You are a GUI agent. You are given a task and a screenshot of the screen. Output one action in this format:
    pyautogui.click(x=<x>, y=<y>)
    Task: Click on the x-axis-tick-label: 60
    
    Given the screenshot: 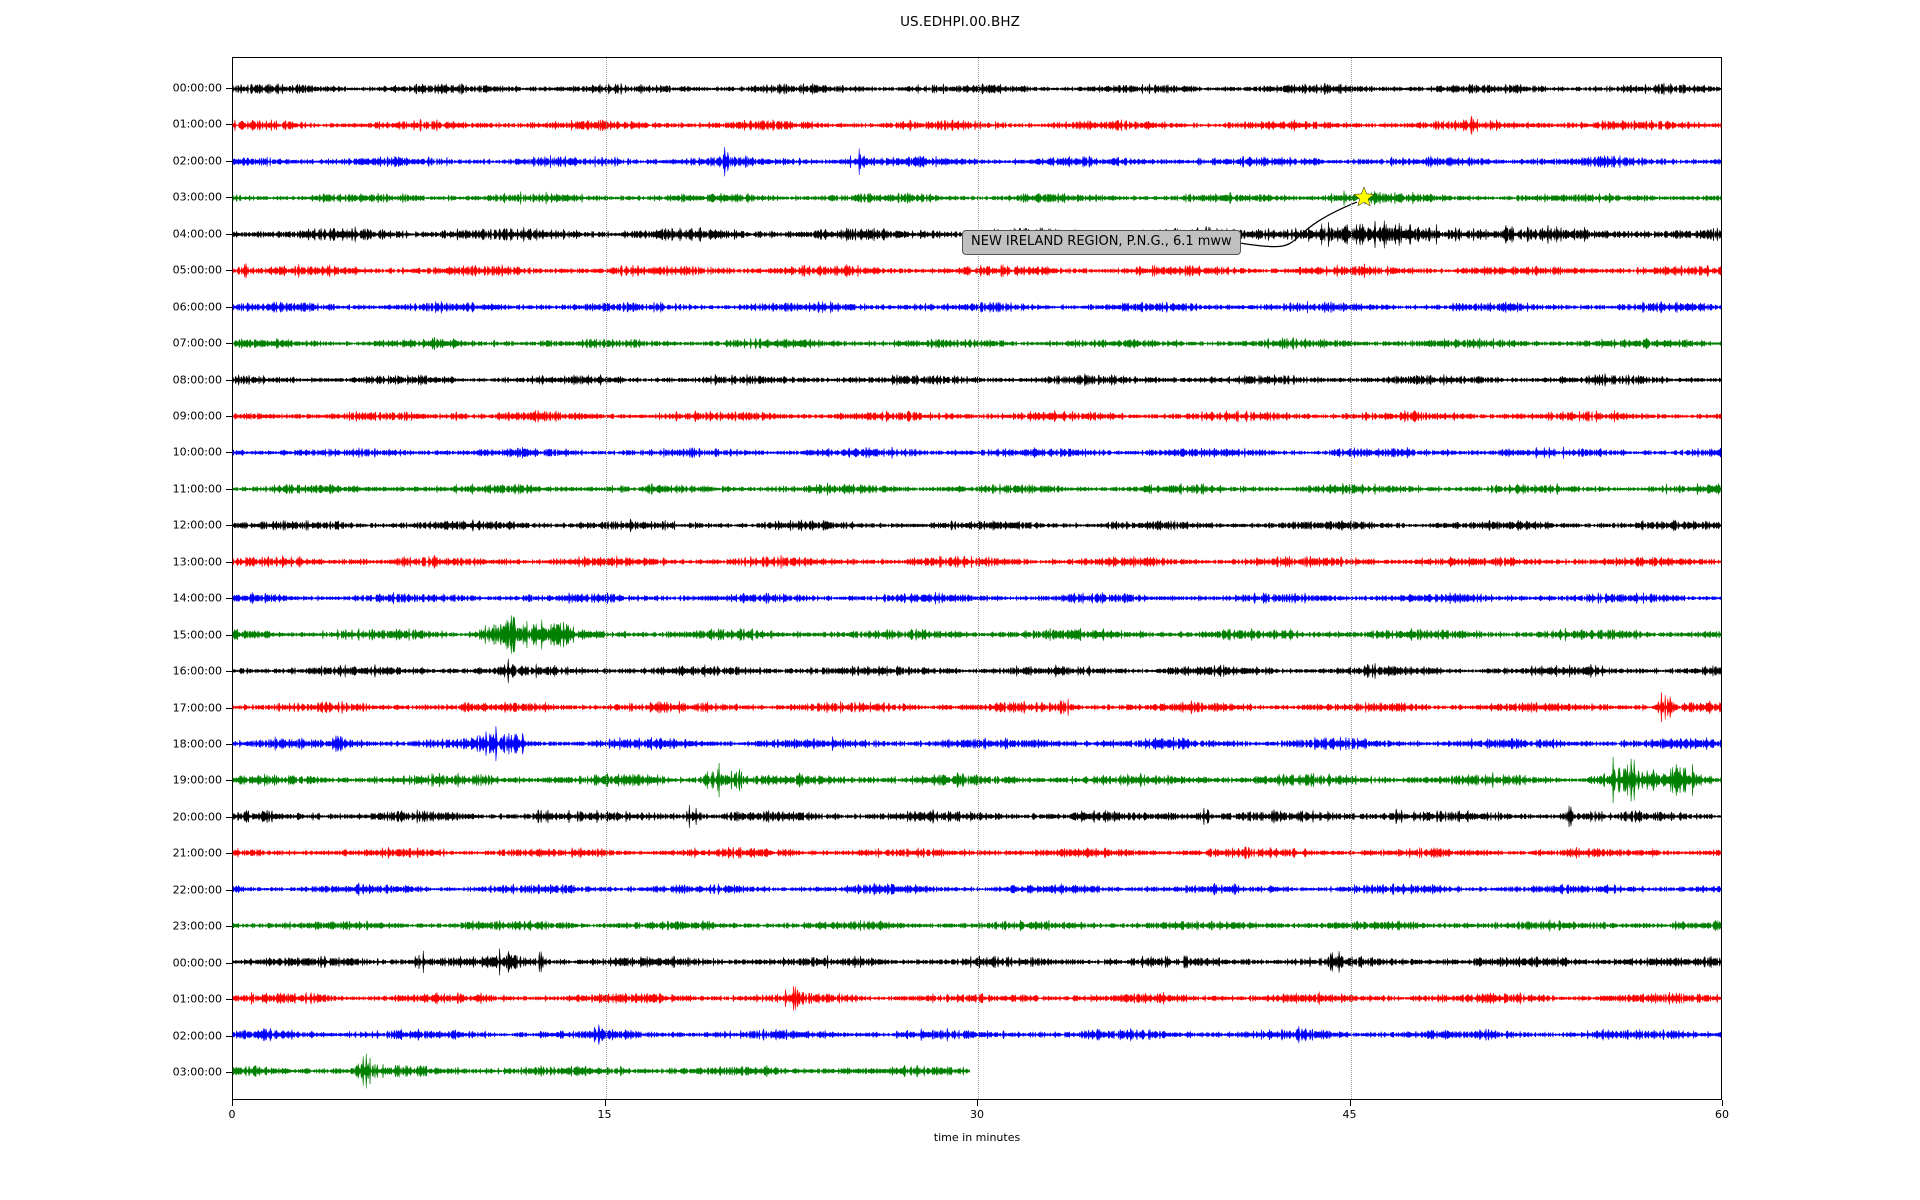 What is the action you would take?
    pyautogui.click(x=1722, y=1114)
    